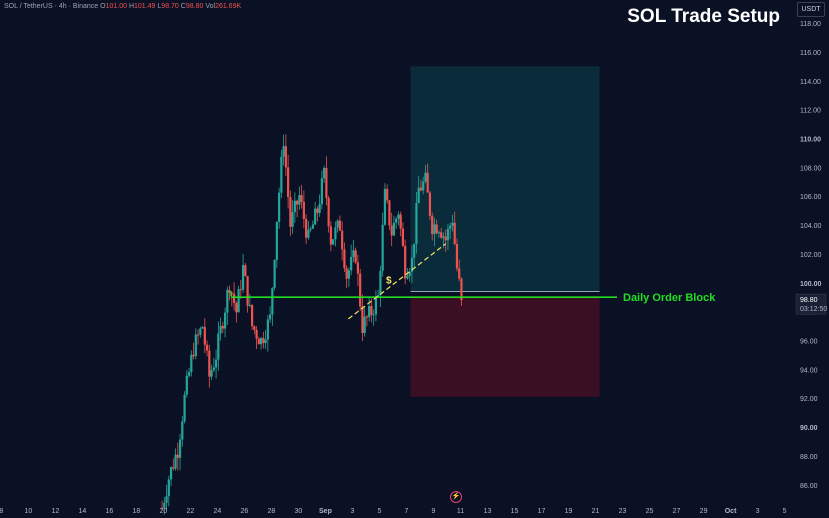 This screenshot has height=518, width=829. I want to click on x-tick-label: 27, so click(677, 511).